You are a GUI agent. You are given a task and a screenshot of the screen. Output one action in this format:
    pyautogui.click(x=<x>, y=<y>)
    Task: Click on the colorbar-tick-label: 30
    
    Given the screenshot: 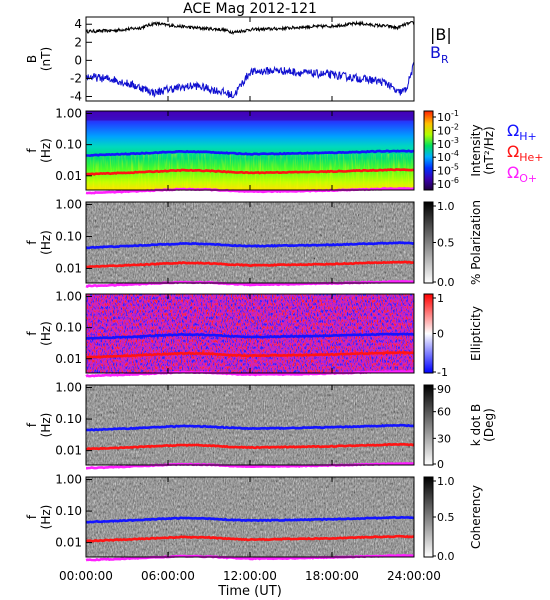 What is the action you would take?
    pyautogui.click(x=444, y=438)
    